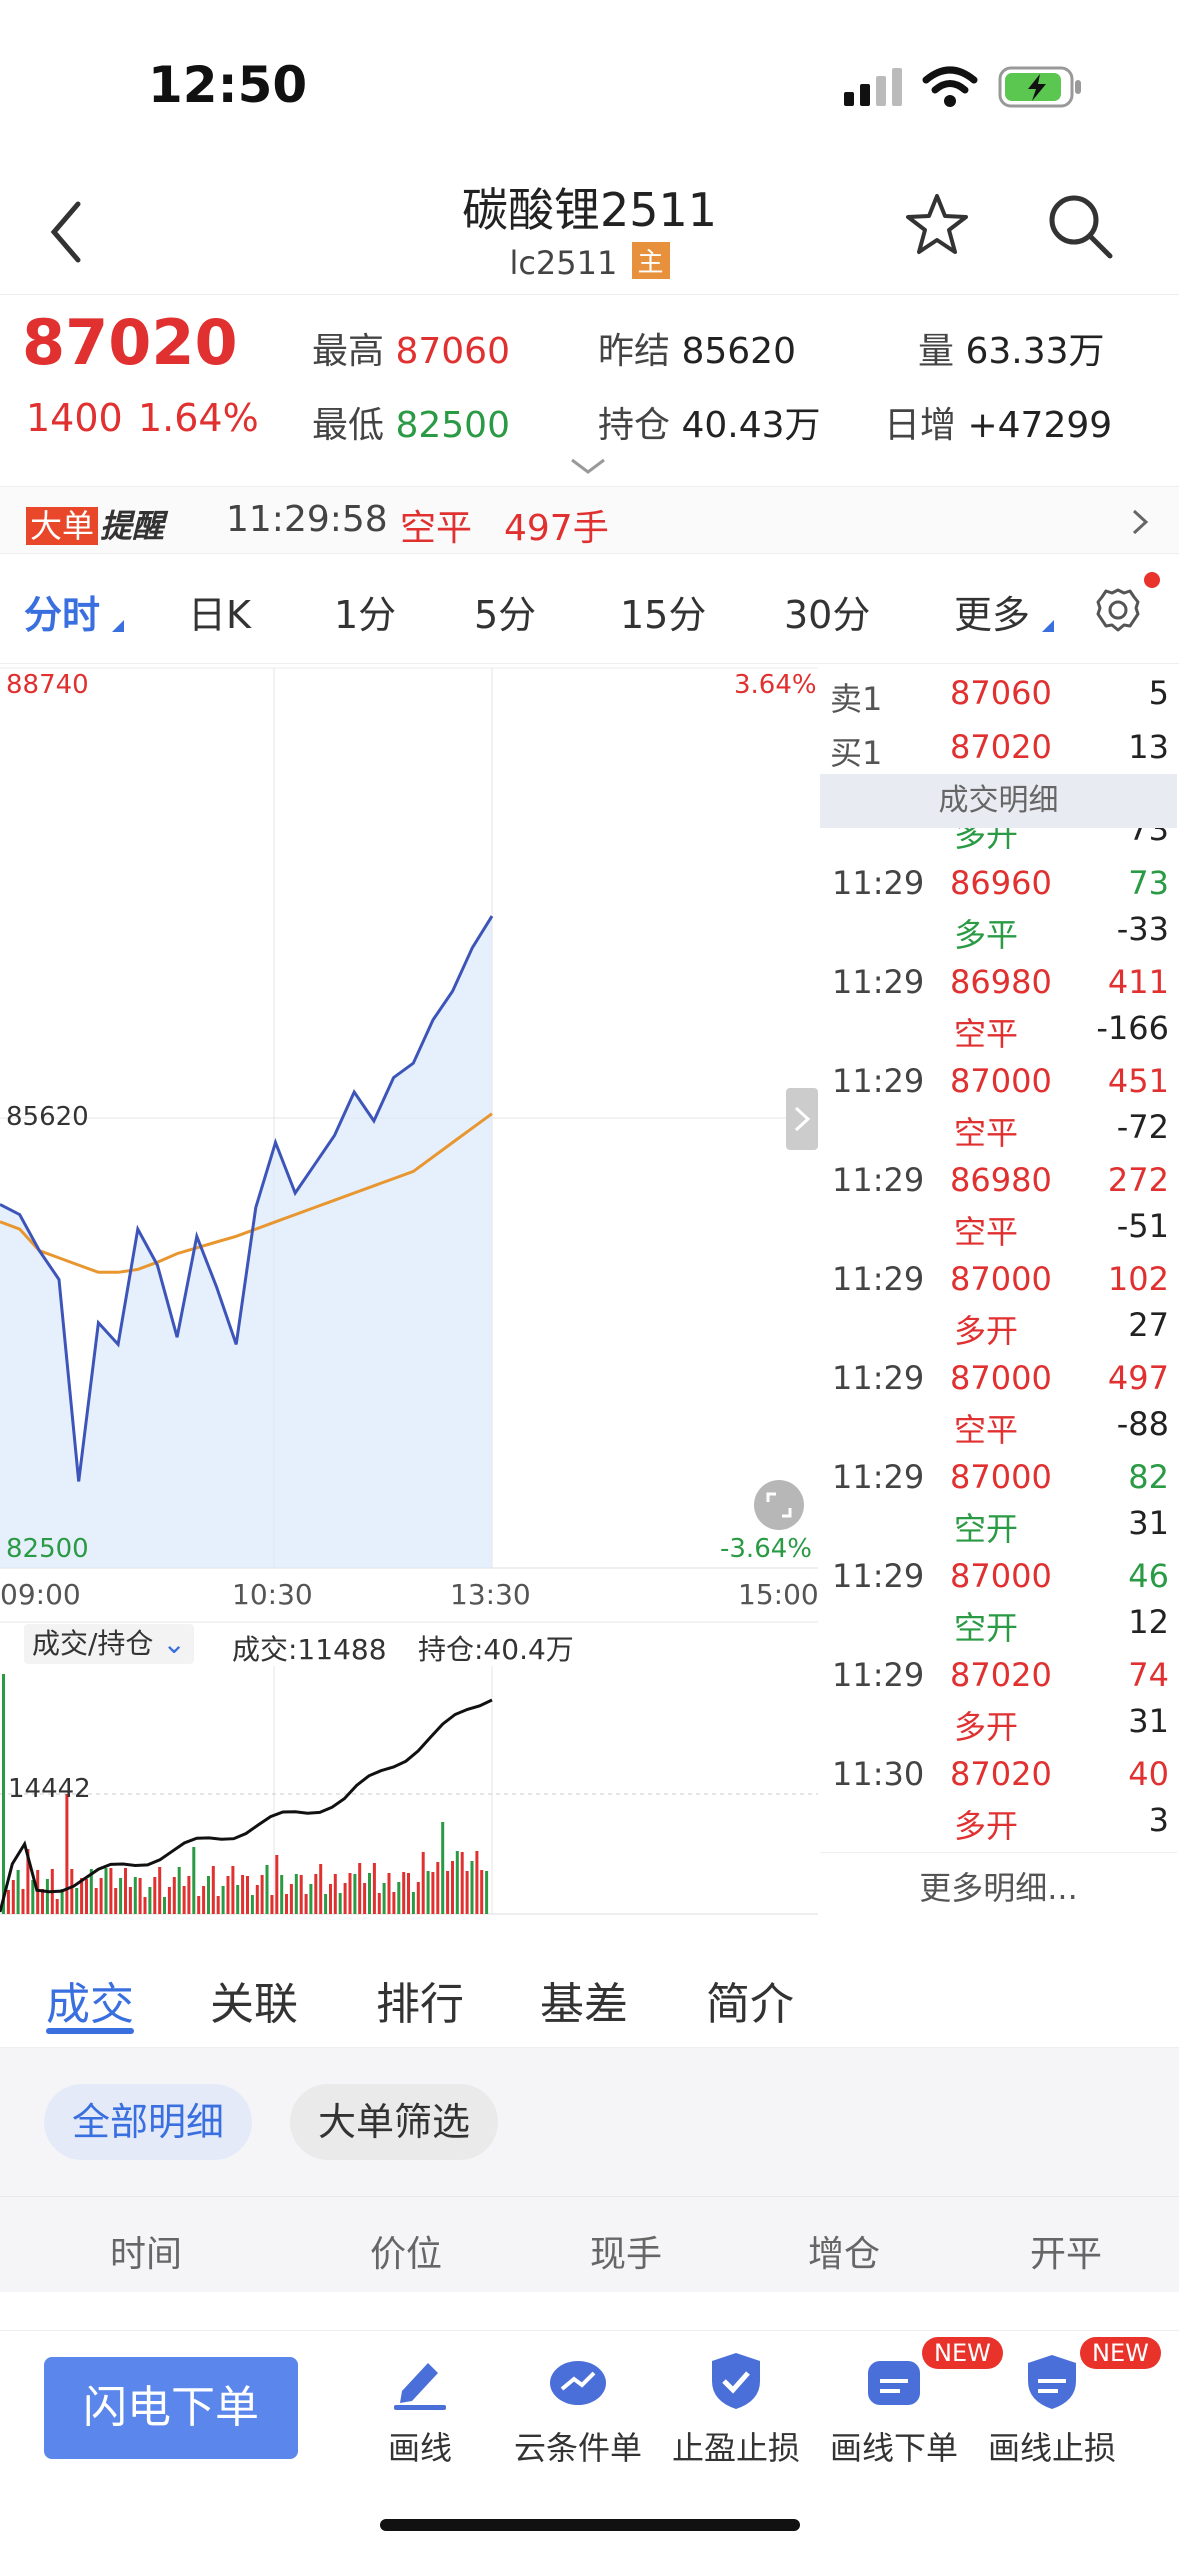  I want to click on big-order-alert: 大单 提醒 11:29:58 空平 497手, so click(589, 520).